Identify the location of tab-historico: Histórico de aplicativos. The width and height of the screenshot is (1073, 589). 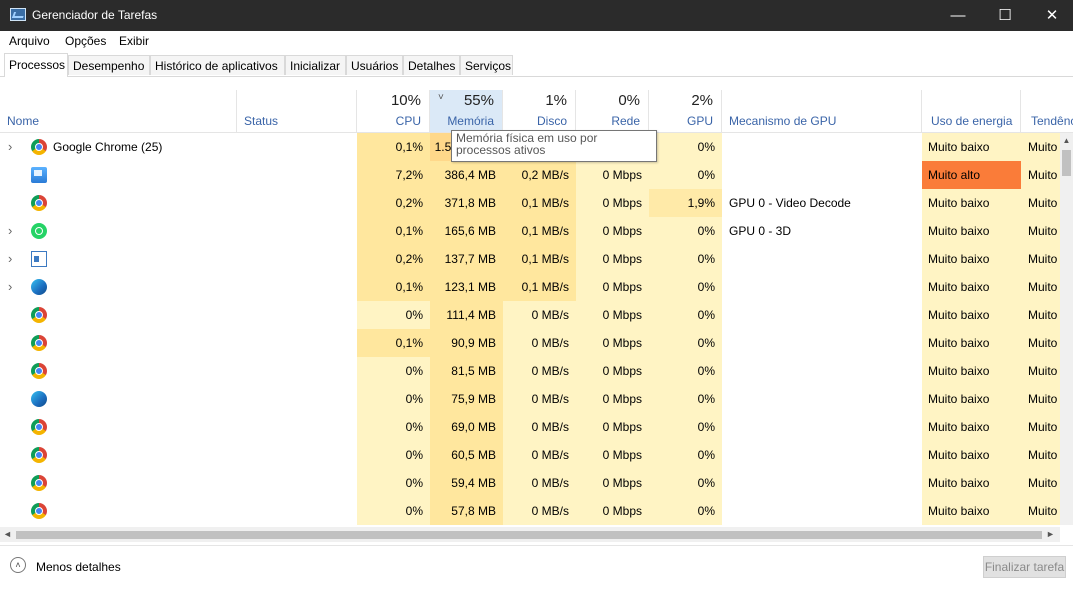
(217, 65).